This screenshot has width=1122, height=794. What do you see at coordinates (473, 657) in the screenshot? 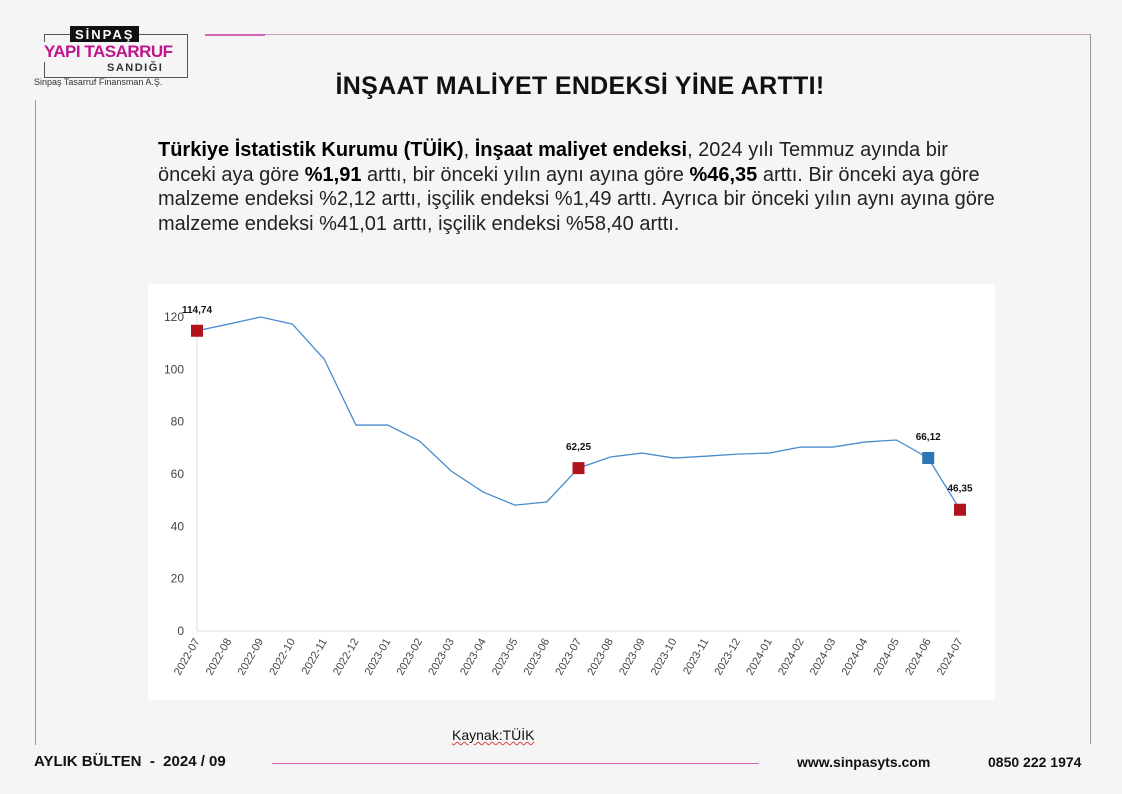
I see `x-tick-label: 2023-04` at bounding box center [473, 657].